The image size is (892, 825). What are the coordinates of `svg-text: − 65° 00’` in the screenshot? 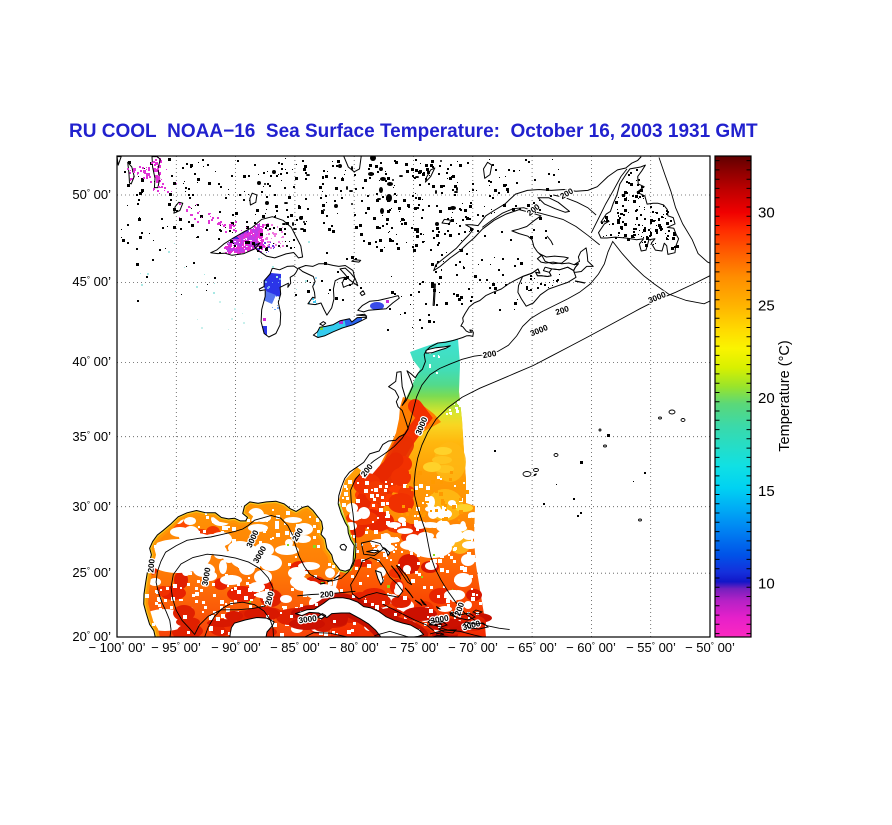 It's located at (532, 647).